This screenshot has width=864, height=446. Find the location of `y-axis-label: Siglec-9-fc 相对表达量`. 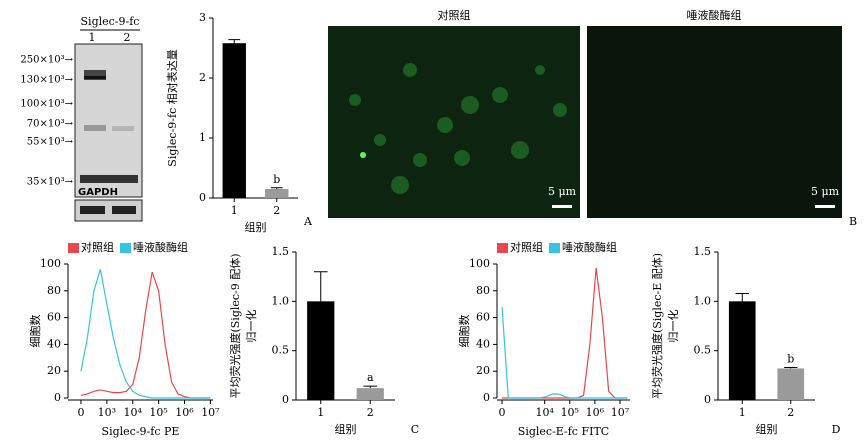

y-axis-label: Siglec-9-fc 相对表达量 is located at coordinates (172, 107).